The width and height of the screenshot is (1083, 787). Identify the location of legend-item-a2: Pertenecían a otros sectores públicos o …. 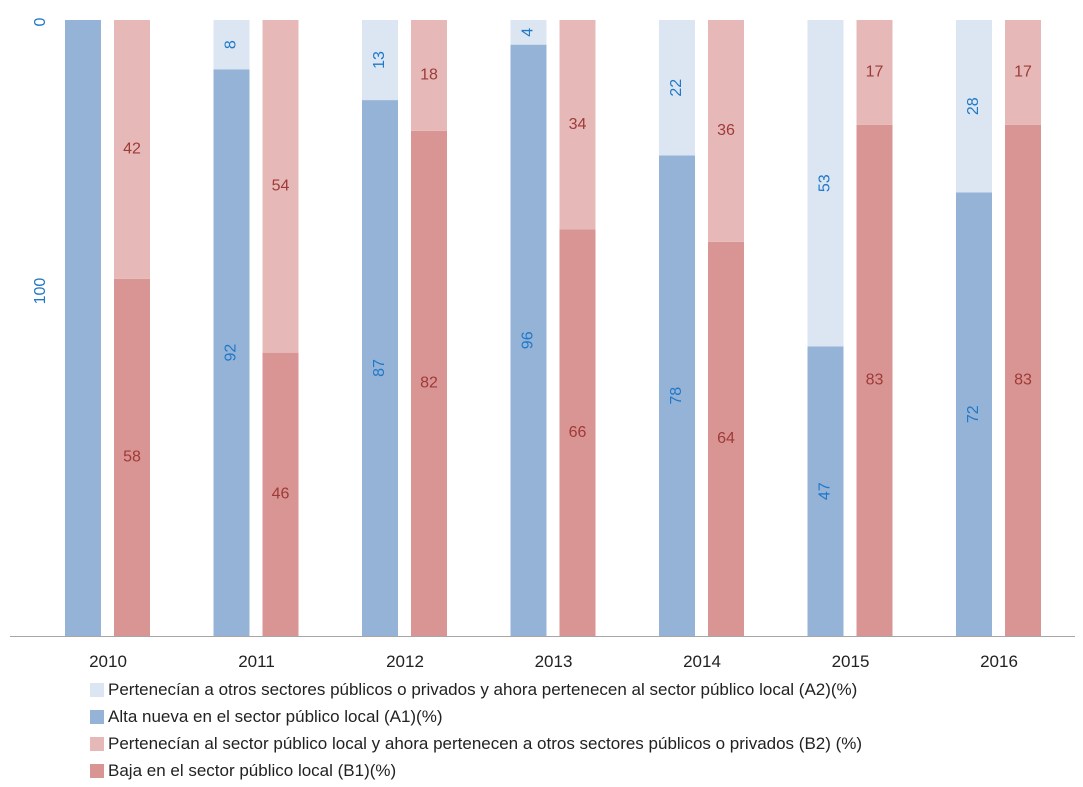
(585, 689).